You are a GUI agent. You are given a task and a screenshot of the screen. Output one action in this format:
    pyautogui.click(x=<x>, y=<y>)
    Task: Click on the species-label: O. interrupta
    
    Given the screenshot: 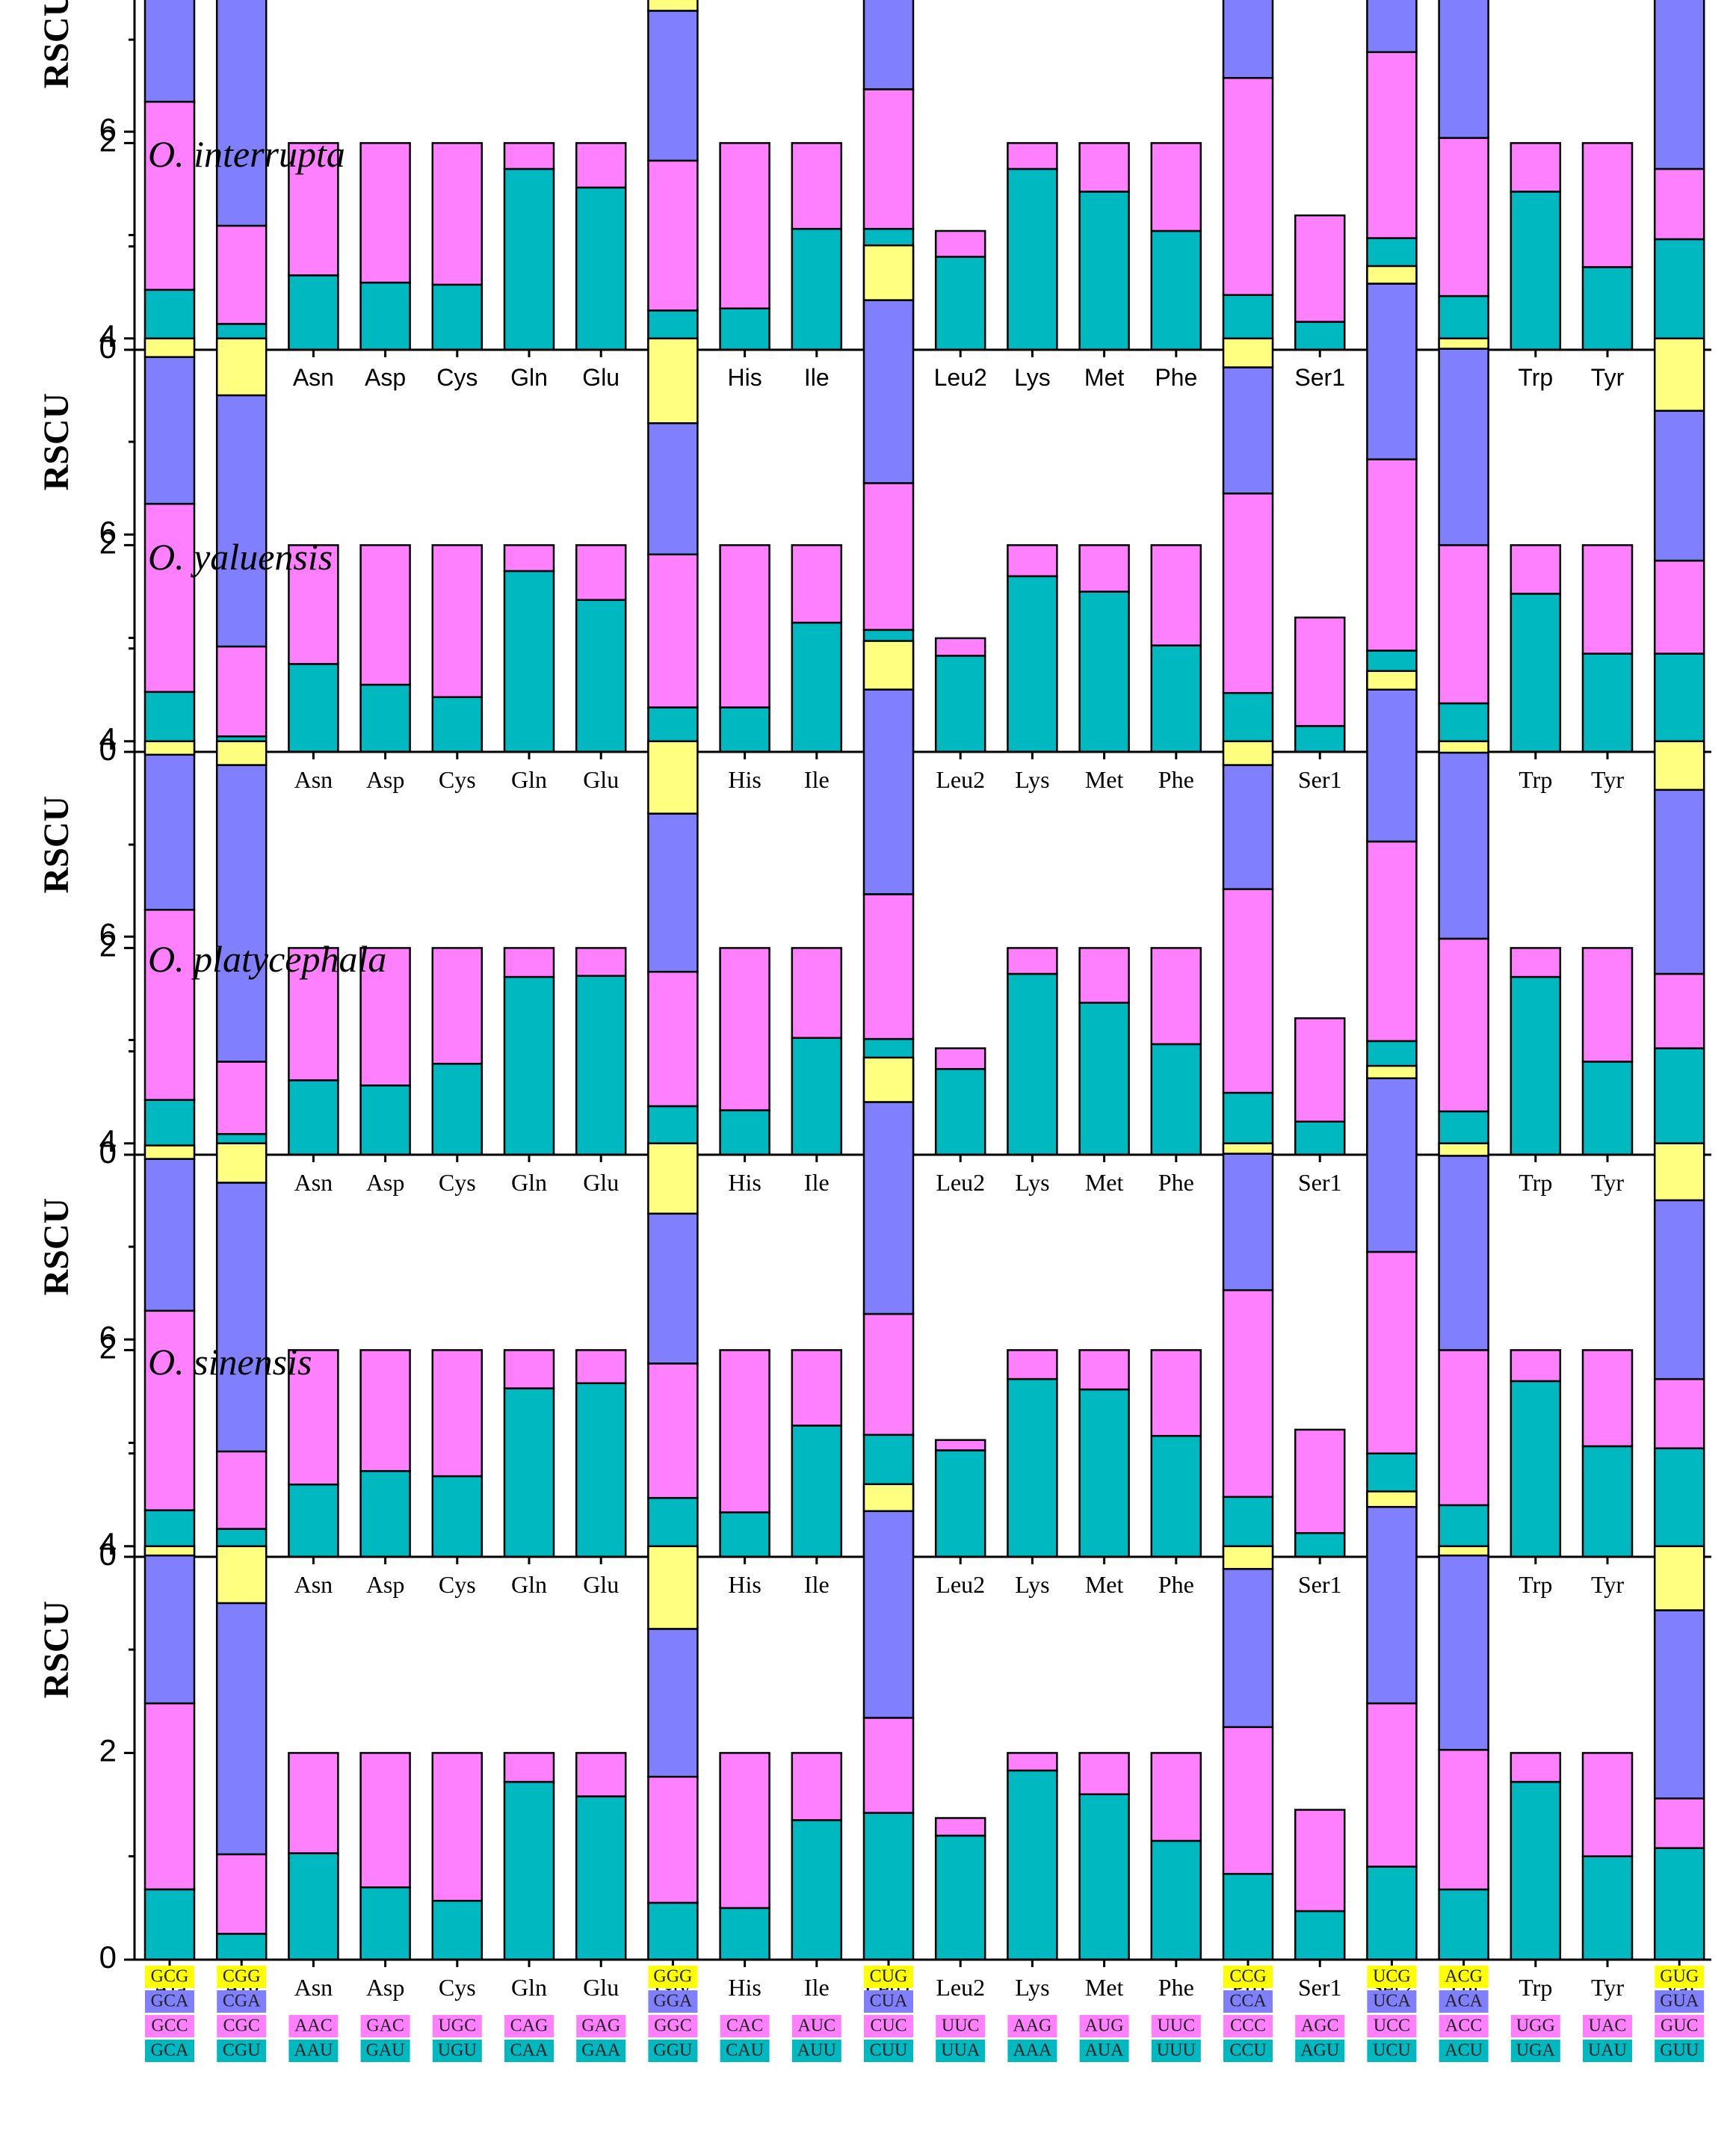 What is the action you would take?
    pyautogui.click(x=246, y=154)
    